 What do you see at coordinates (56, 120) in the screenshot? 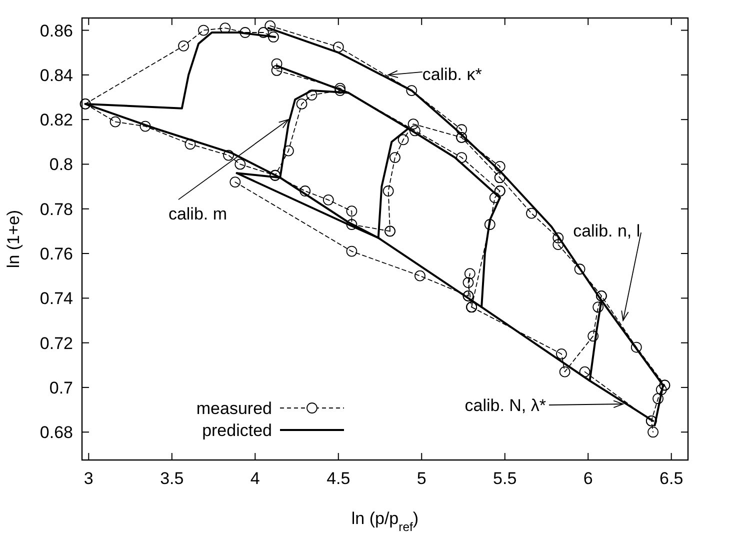
I see `y-tick-label: 0.82` at bounding box center [56, 120].